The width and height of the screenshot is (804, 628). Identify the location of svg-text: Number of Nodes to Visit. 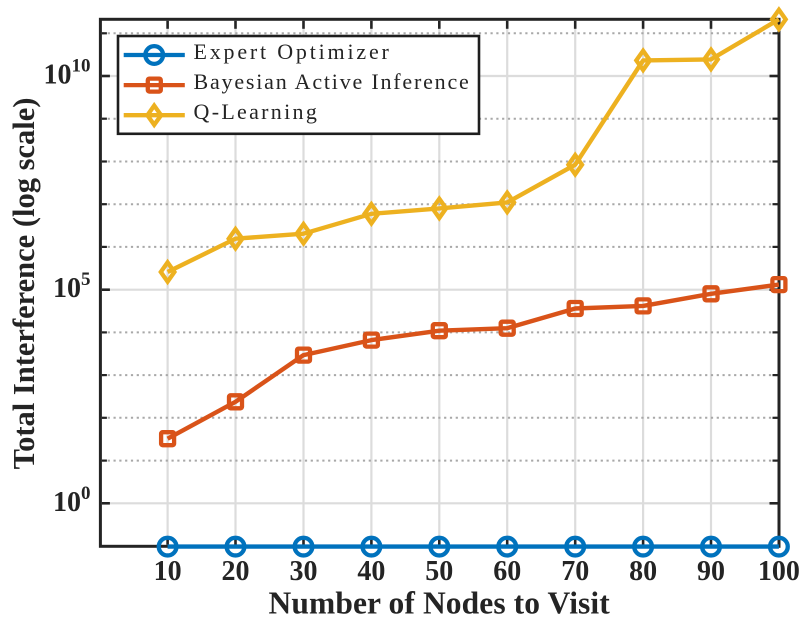
(440, 603).